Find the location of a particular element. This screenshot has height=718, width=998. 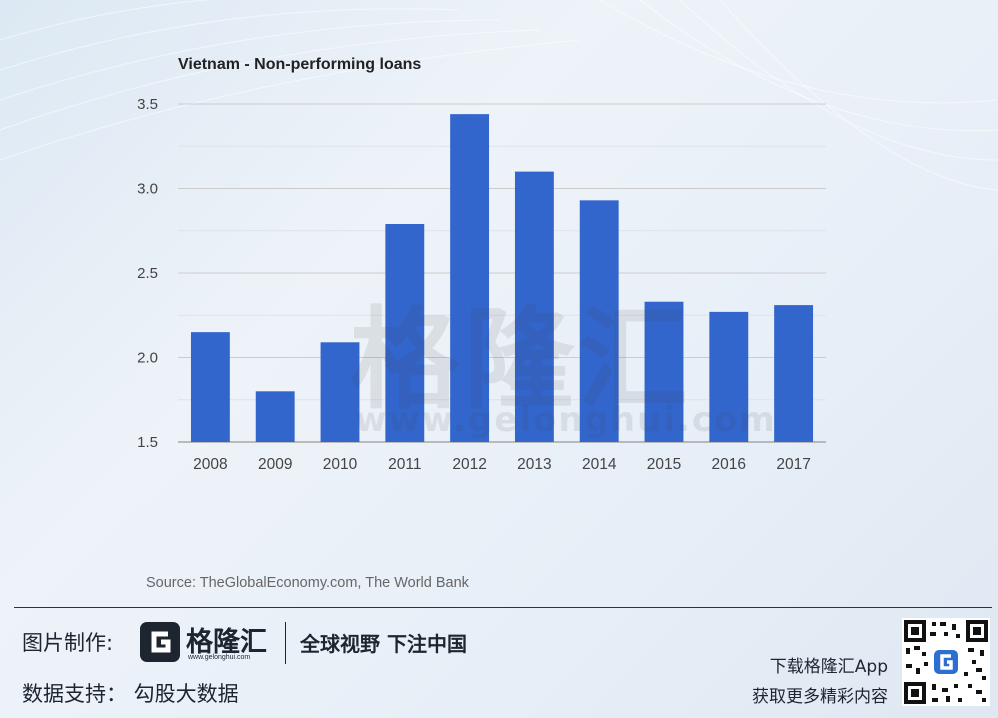

bar-2015 is located at coordinates (664, 371).